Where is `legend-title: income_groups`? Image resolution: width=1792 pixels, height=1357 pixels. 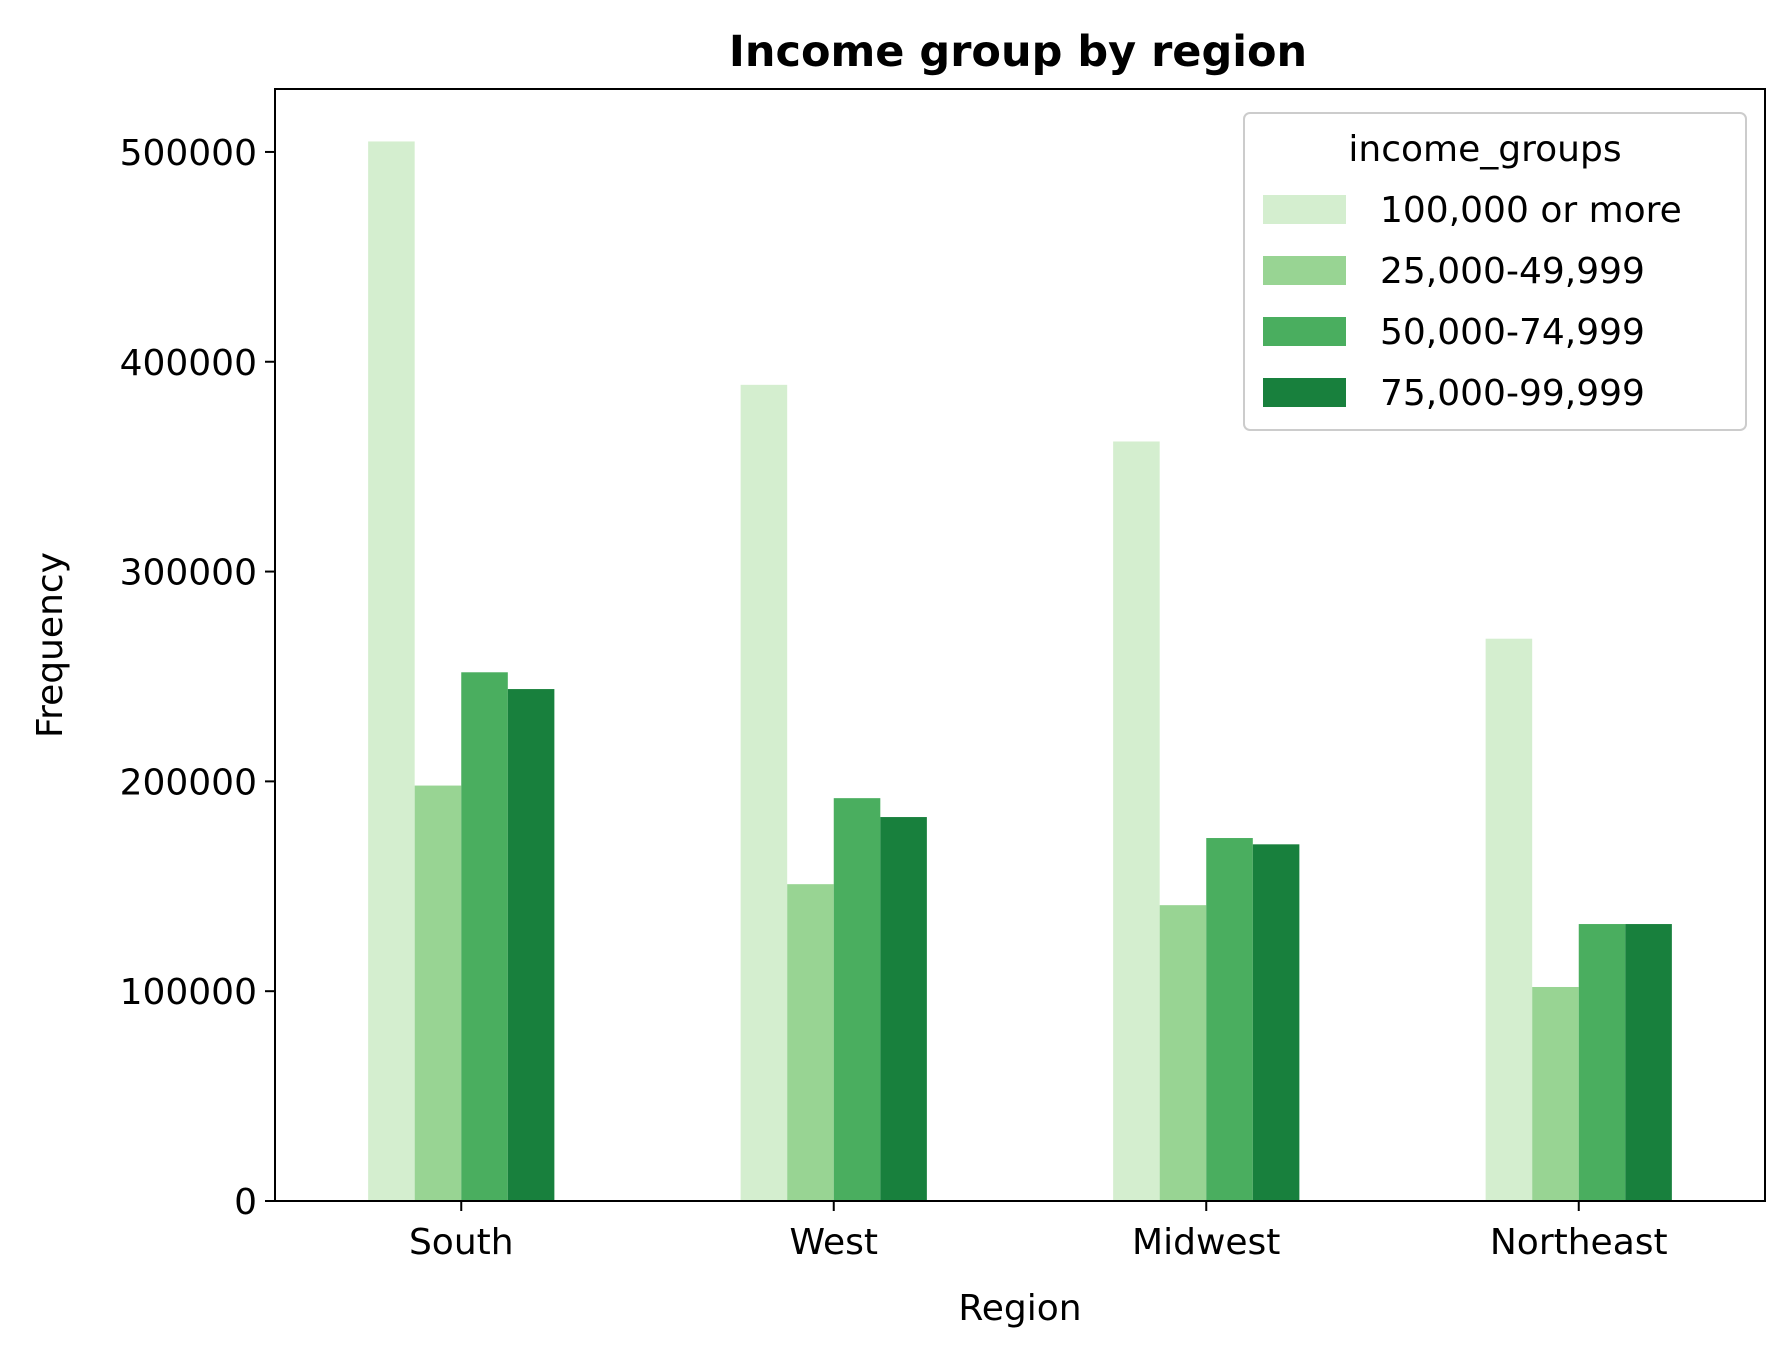
legend-title: income_groups is located at coordinates (1484, 149).